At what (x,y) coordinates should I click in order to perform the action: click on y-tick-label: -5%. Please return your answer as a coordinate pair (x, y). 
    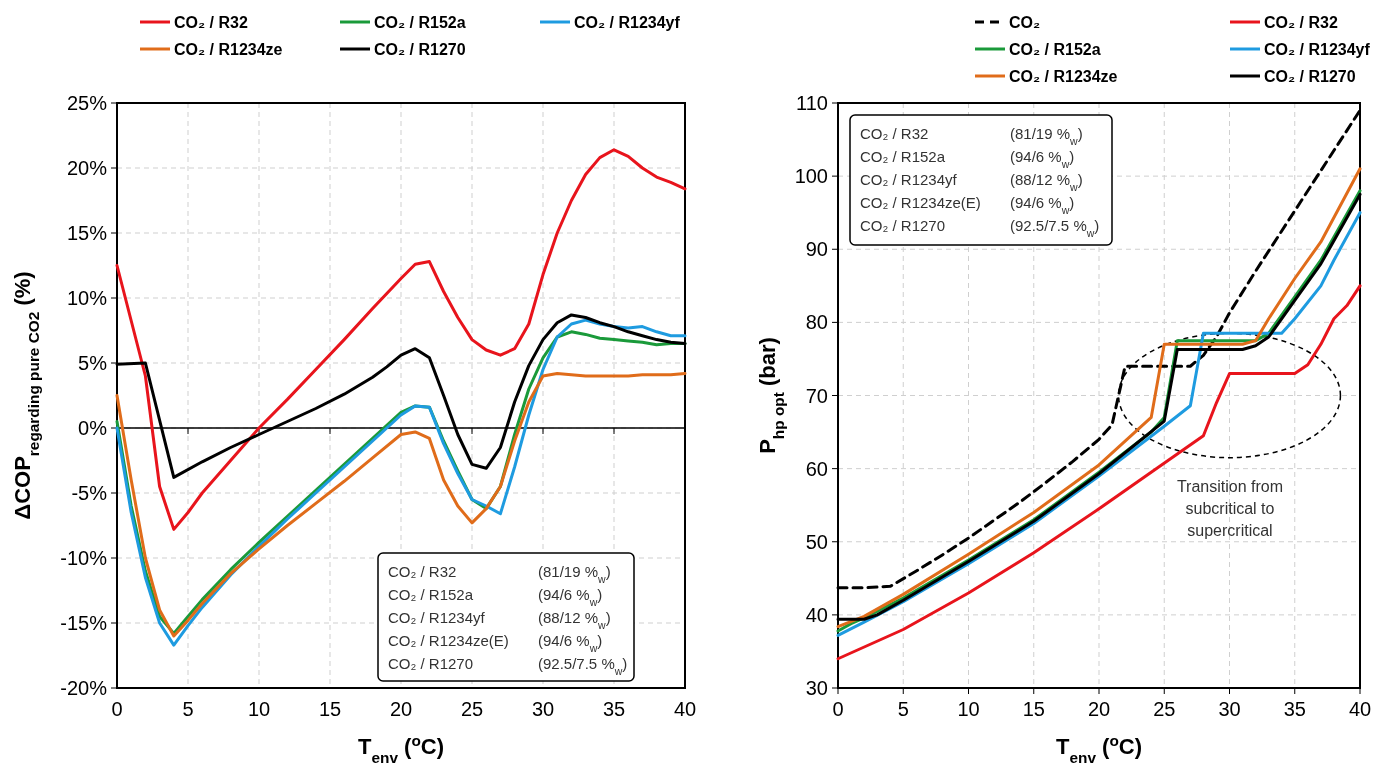
    Looking at the image, I should click on (89, 493).